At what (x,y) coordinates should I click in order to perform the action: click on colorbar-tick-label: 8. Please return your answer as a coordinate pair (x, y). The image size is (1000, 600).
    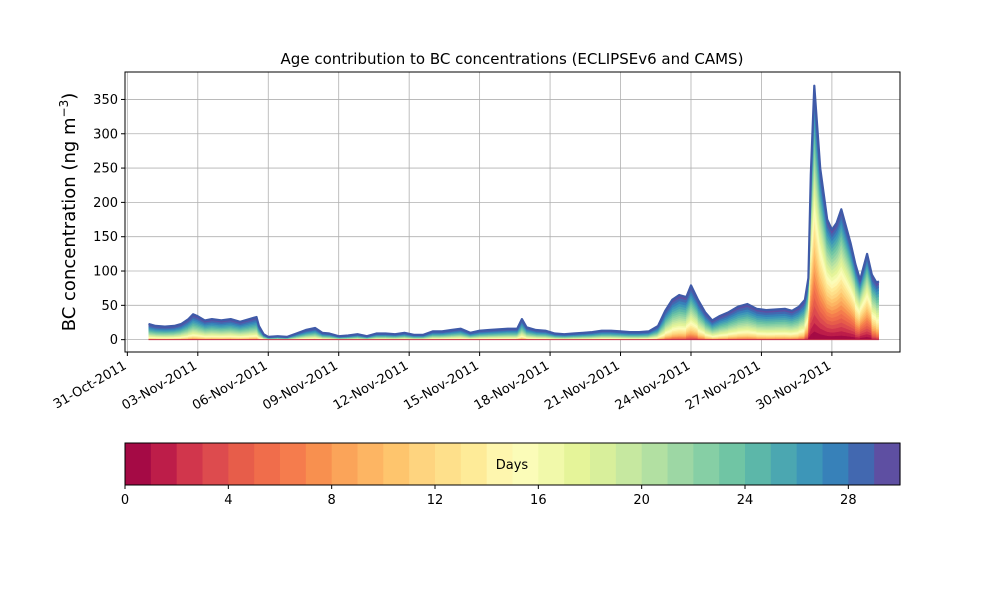
    Looking at the image, I should click on (332, 500).